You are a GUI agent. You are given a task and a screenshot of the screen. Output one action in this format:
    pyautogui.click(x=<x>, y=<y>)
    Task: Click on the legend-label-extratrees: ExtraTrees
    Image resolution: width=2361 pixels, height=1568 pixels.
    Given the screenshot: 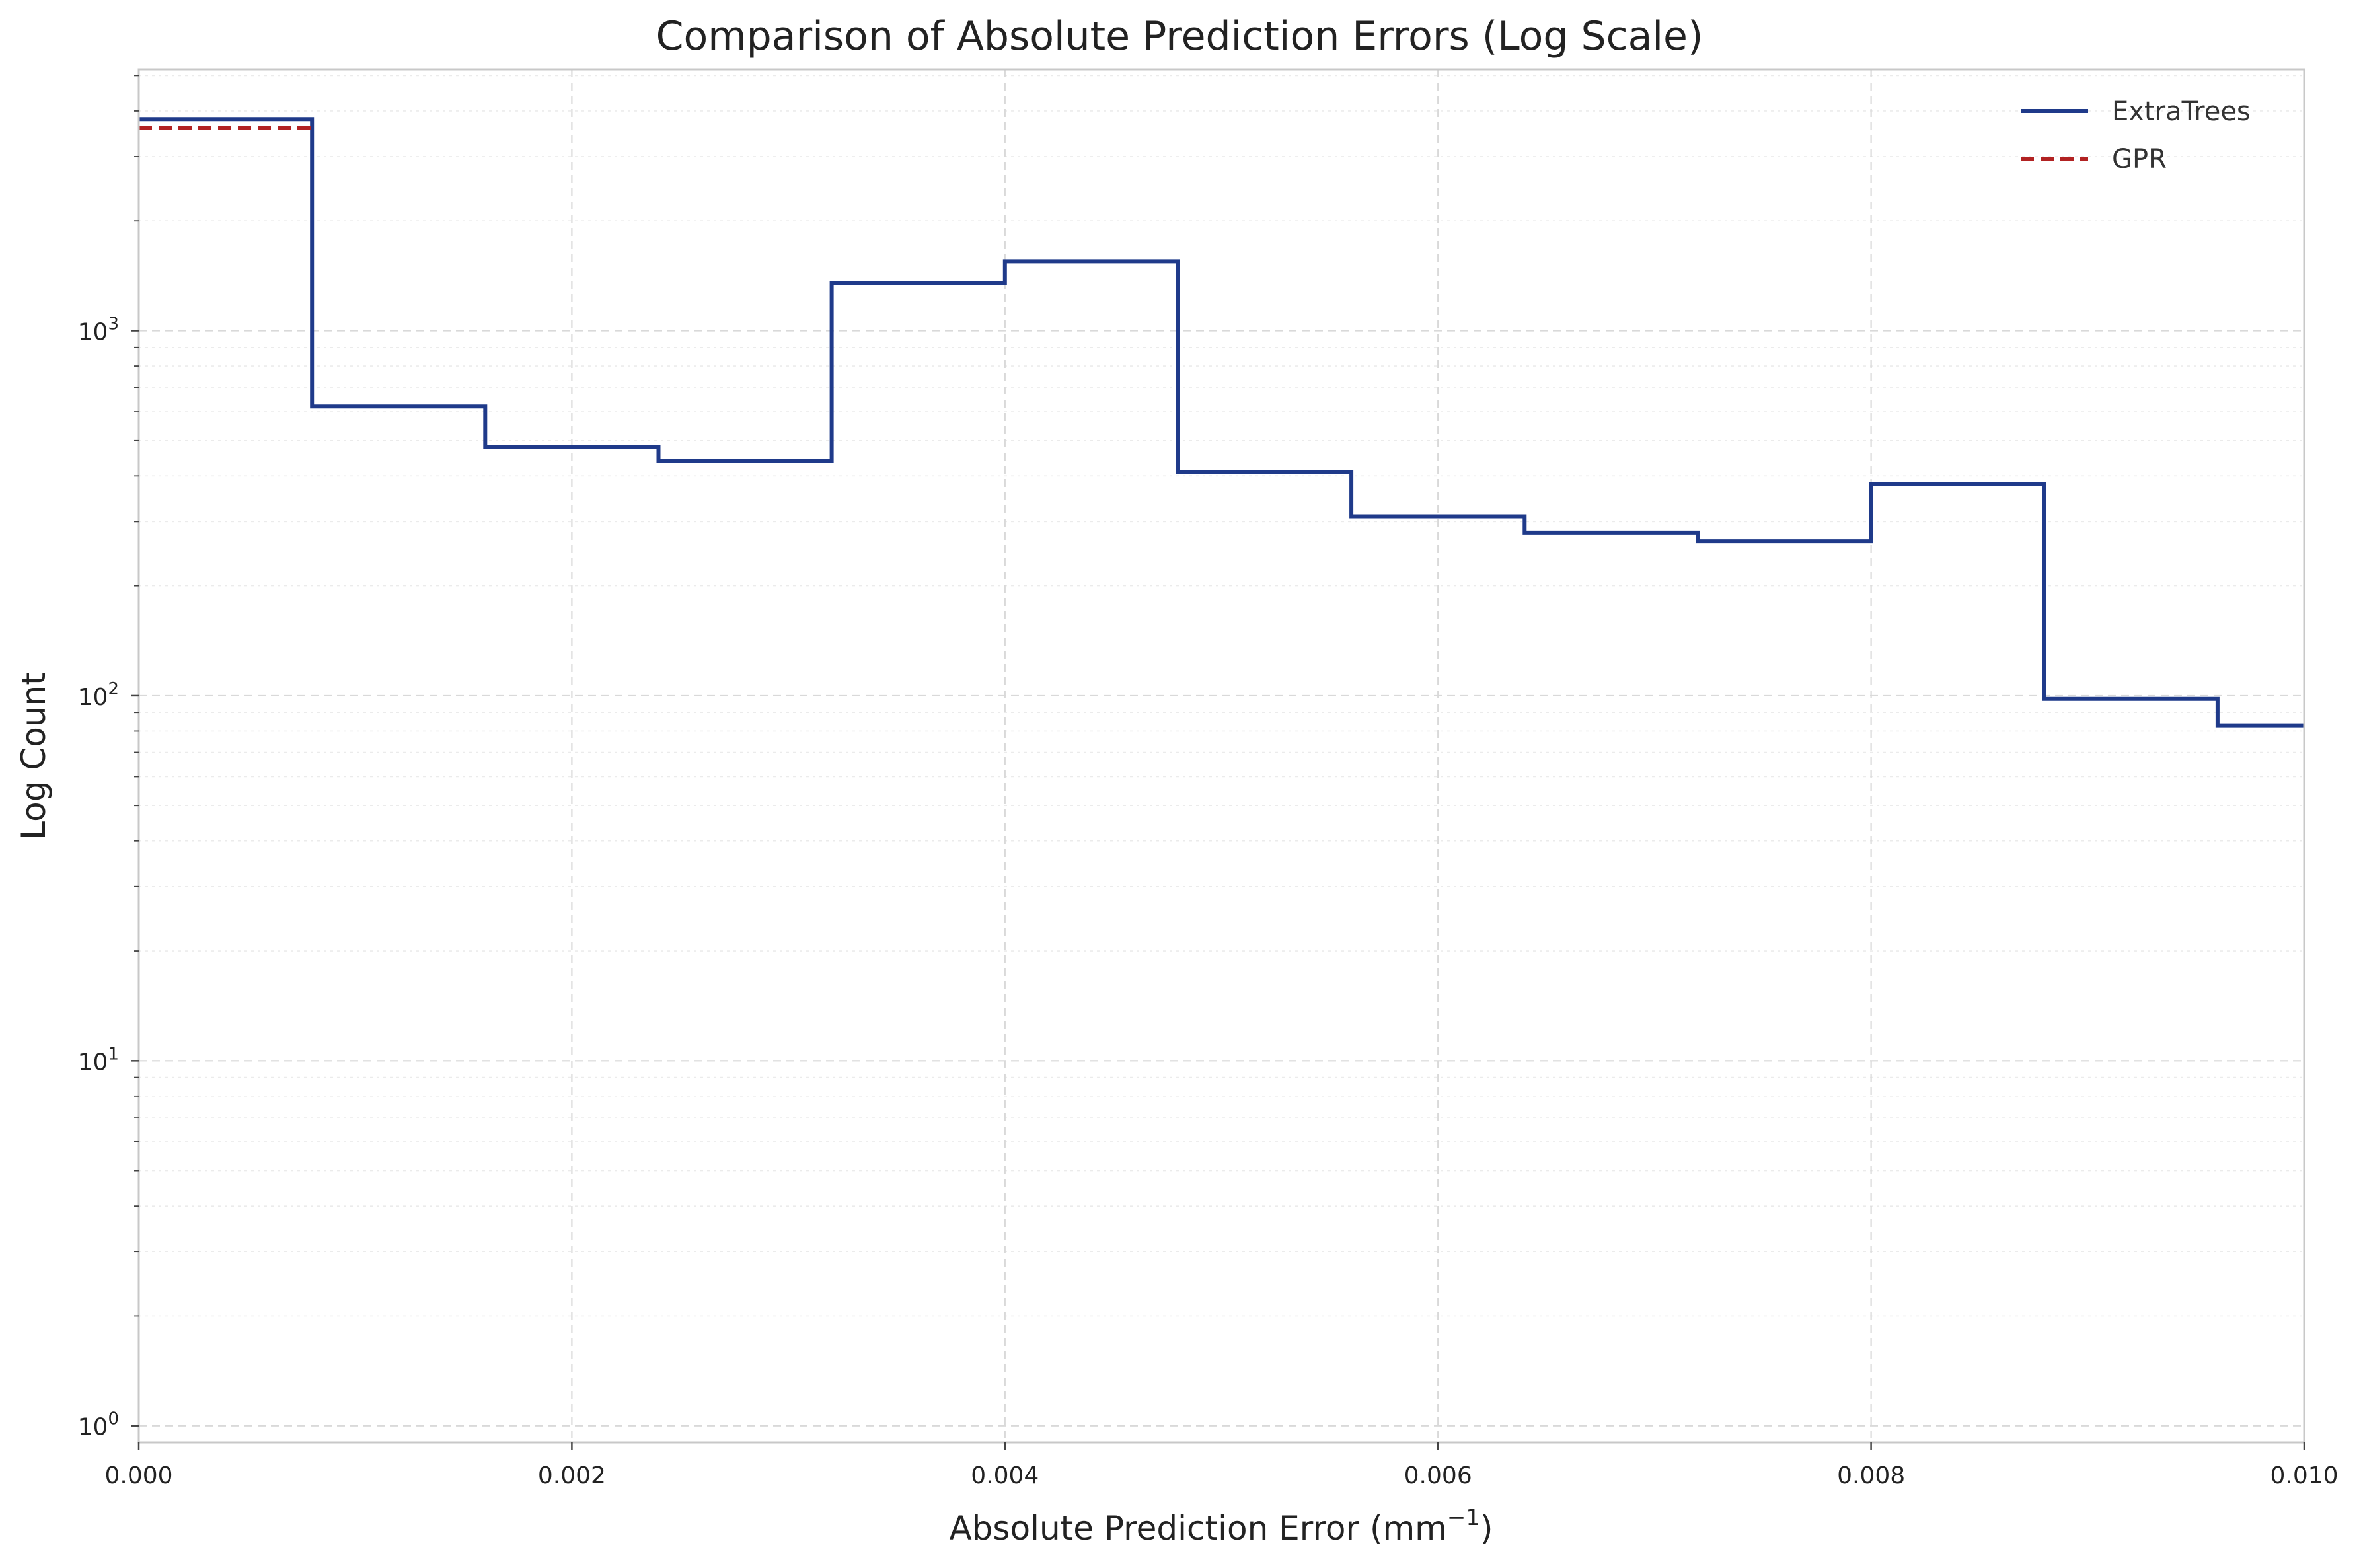 What is the action you would take?
    pyautogui.click(x=2181, y=111)
    